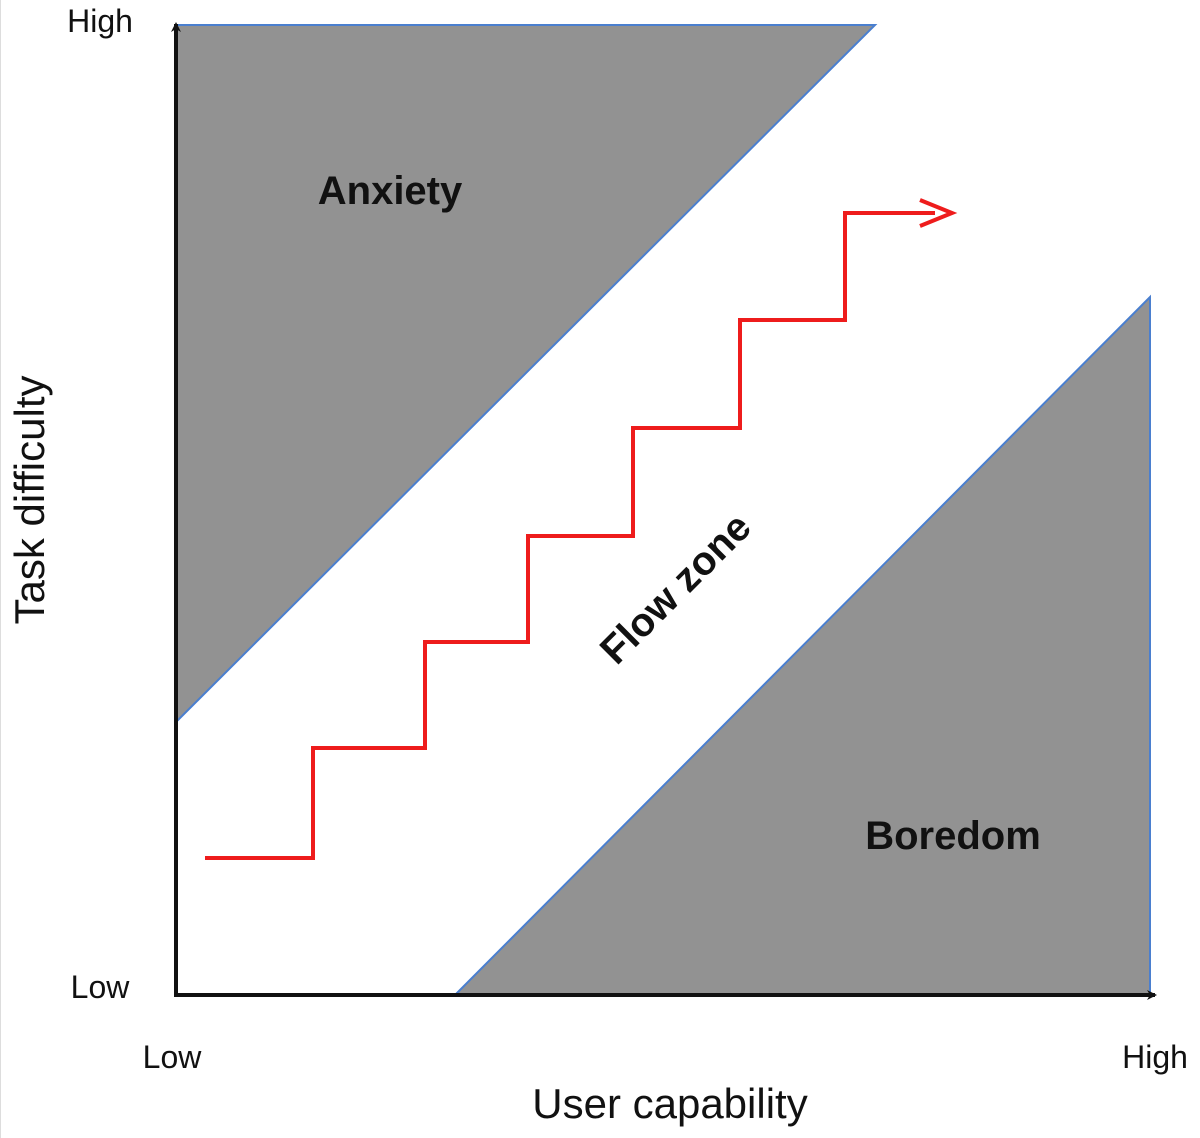  I want to click on y-axis-title: Task difficulty, so click(29, 500).